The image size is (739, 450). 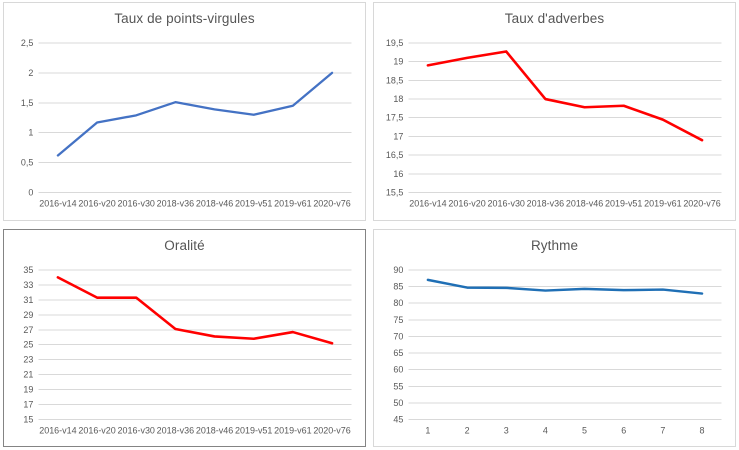 I want to click on svg-text: 7, so click(x=662, y=430).